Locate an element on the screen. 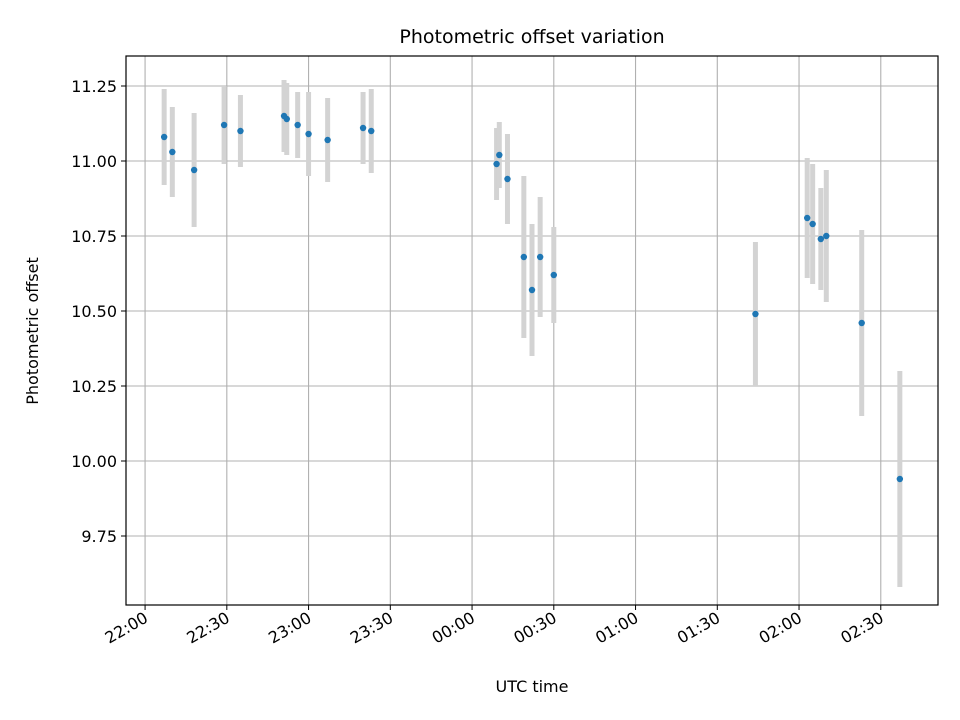  x-tick-label: 01:00 is located at coordinates (616, 628).